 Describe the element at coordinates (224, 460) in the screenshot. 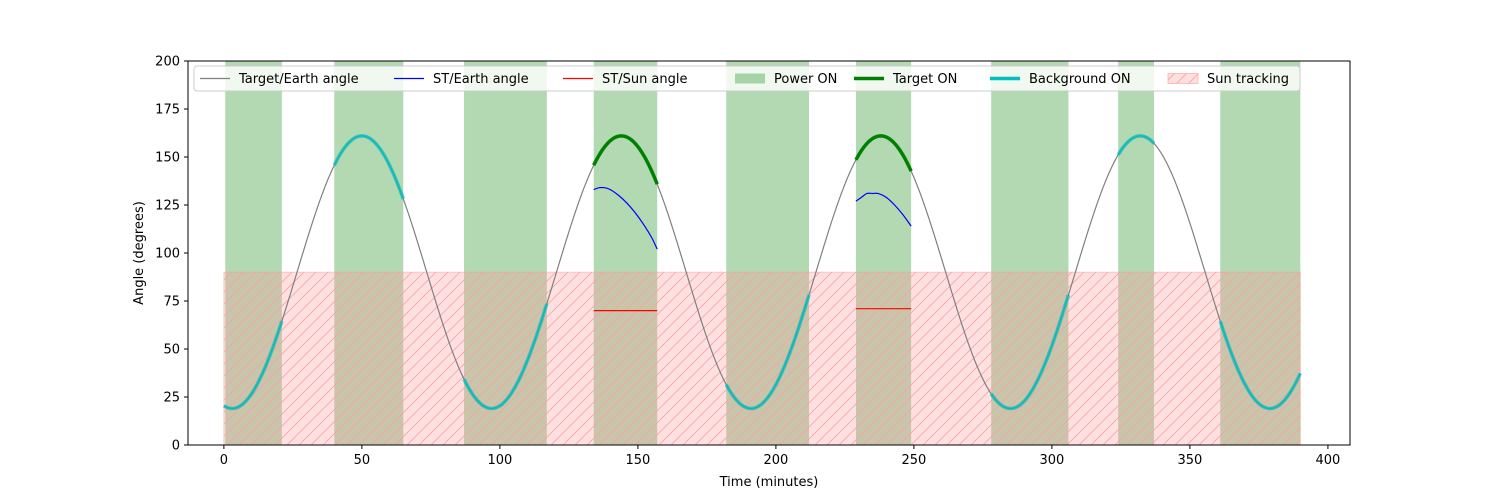

I see `x-tick-label: 0` at that location.